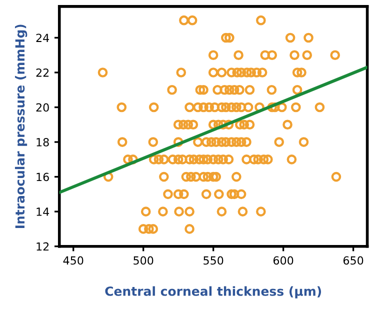 The width and height of the screenshot is (371, 322). What do you see at coordinates (214, 260) in the screenshot?
I see `x-tick-label: 550` at bounding box center [214, 260].